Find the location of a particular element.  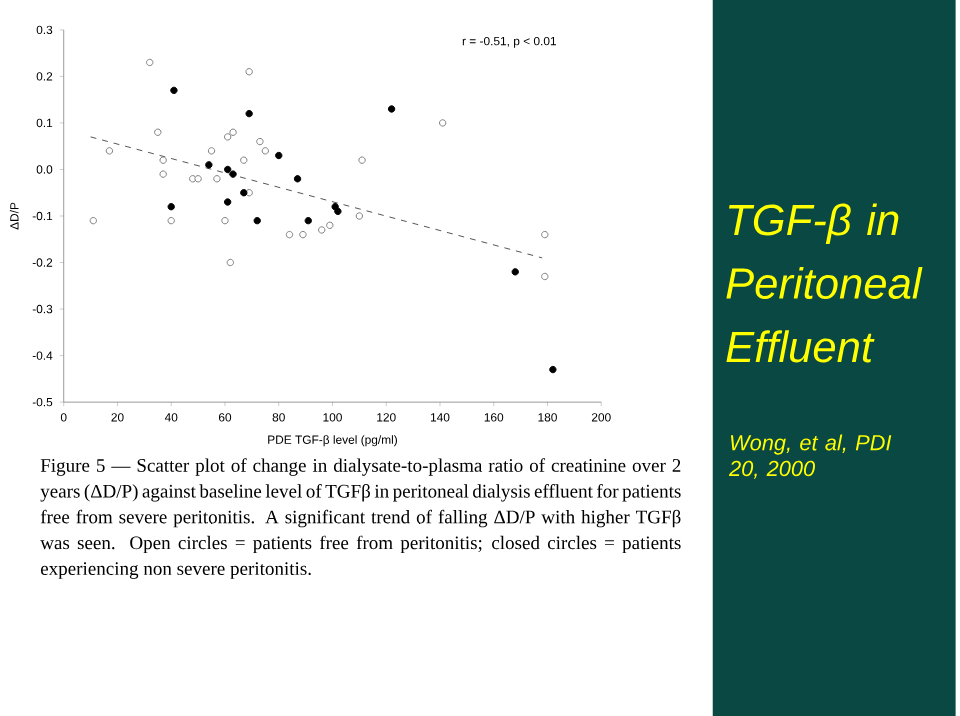

text: Wong, et al, PDI 20, 2000 is located at coordinates (810, 456).